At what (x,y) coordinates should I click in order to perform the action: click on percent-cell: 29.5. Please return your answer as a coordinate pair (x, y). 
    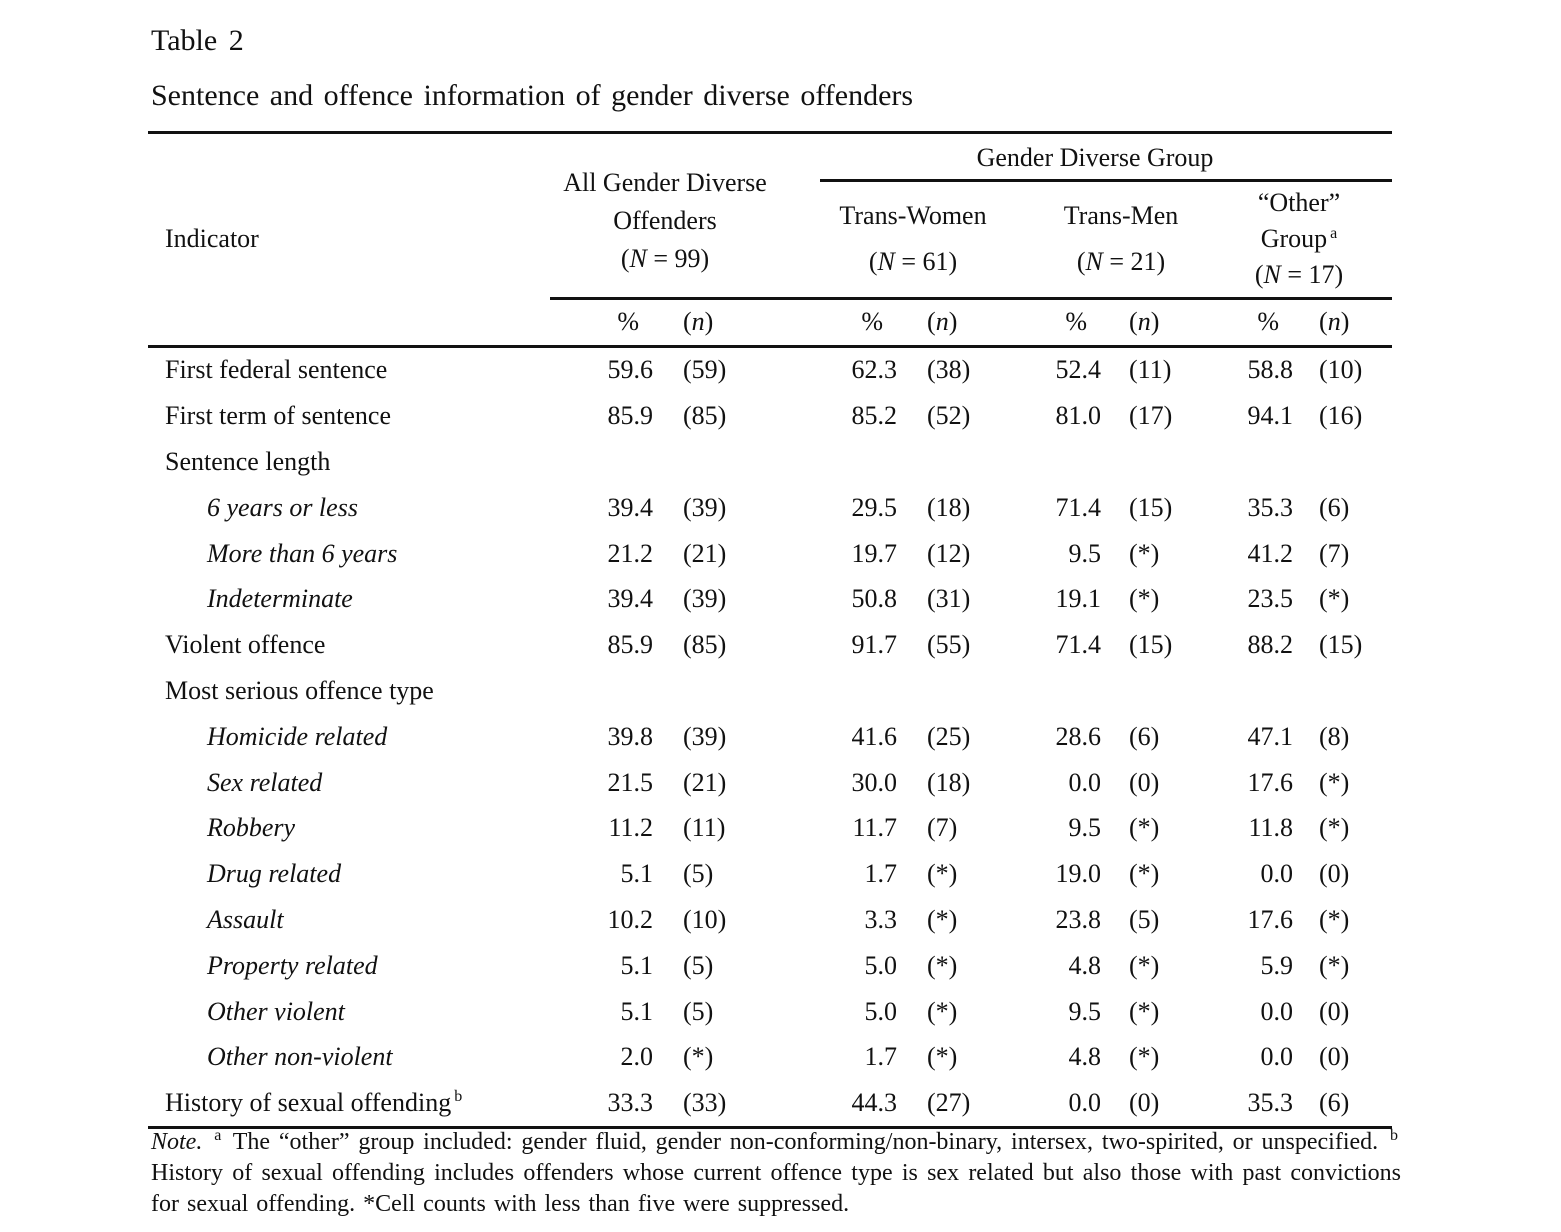
    Looking at the image, I should click on (874, 507).